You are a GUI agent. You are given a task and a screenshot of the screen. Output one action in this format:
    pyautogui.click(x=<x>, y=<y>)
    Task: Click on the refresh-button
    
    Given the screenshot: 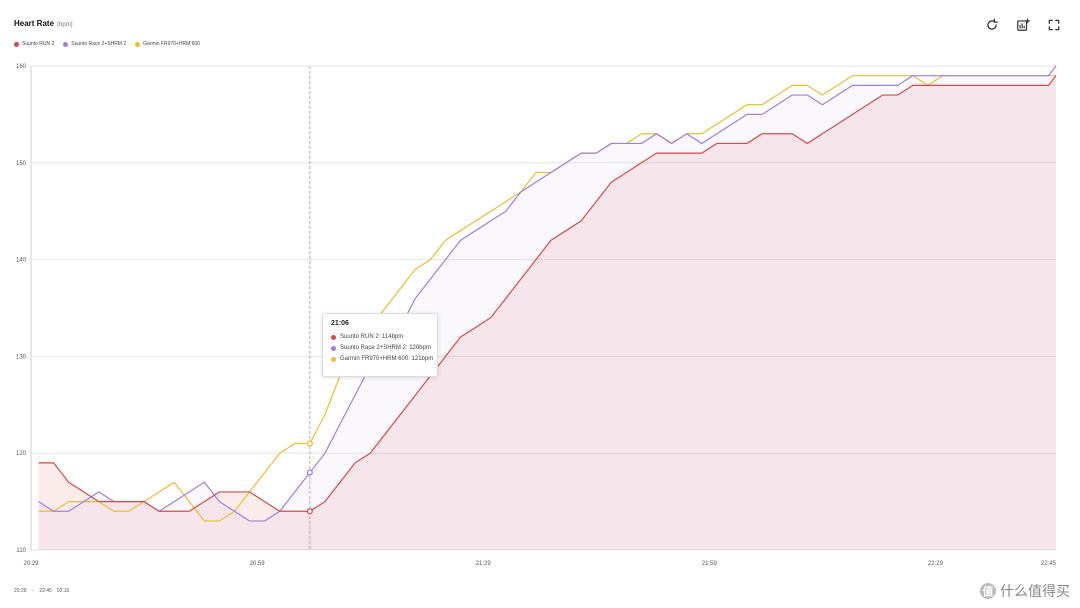 What is the action you would take?
    pyautogui.click(x=991, y=24)
    